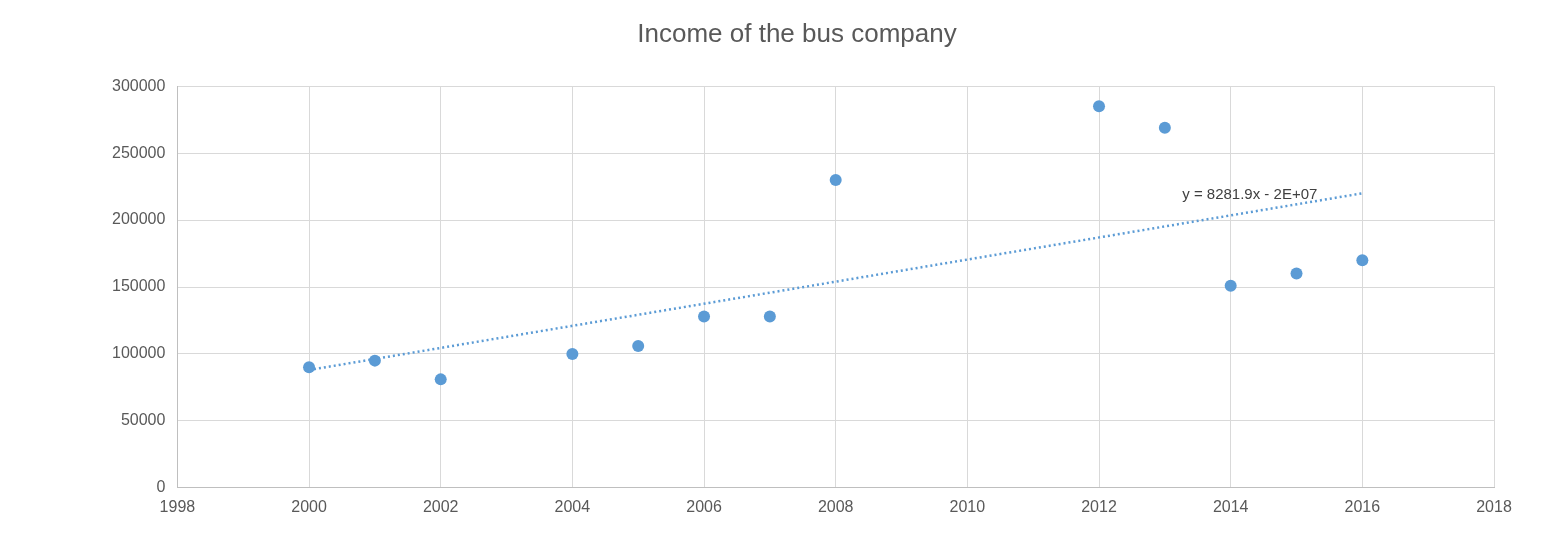 The image size is (1549, 542). I want to click on y-tick-label: 150000, so click(139, 286).